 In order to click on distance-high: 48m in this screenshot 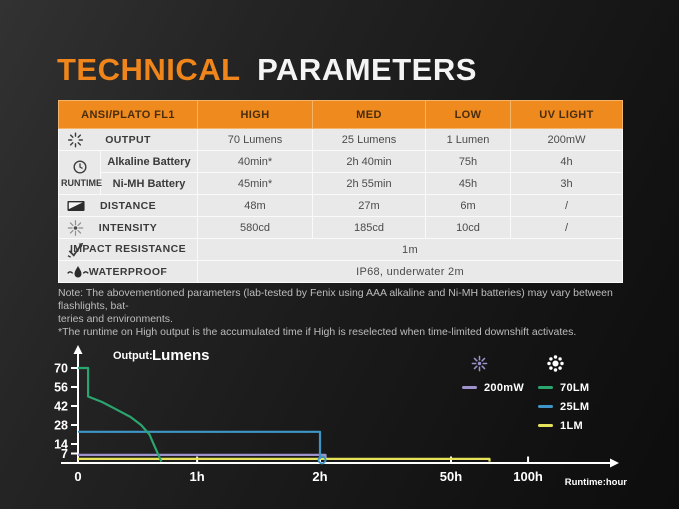, I will do `click(255, 205)`.